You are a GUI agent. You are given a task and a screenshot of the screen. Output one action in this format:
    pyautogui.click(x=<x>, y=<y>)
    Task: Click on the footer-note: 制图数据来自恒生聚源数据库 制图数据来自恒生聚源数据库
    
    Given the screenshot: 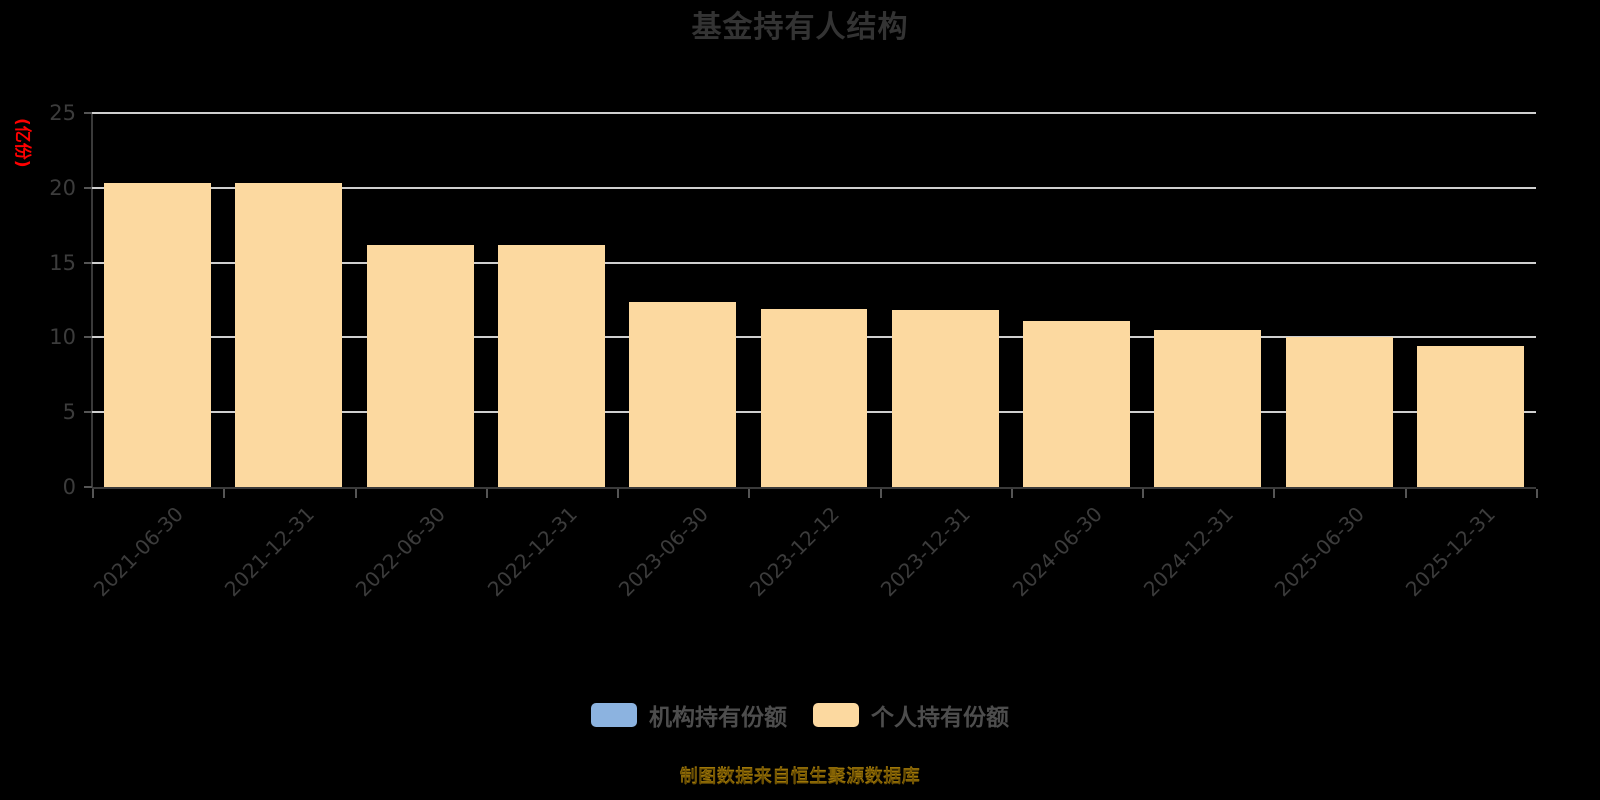 What is the action you would take?
    pyautogui.click(x=800, y=775)
    